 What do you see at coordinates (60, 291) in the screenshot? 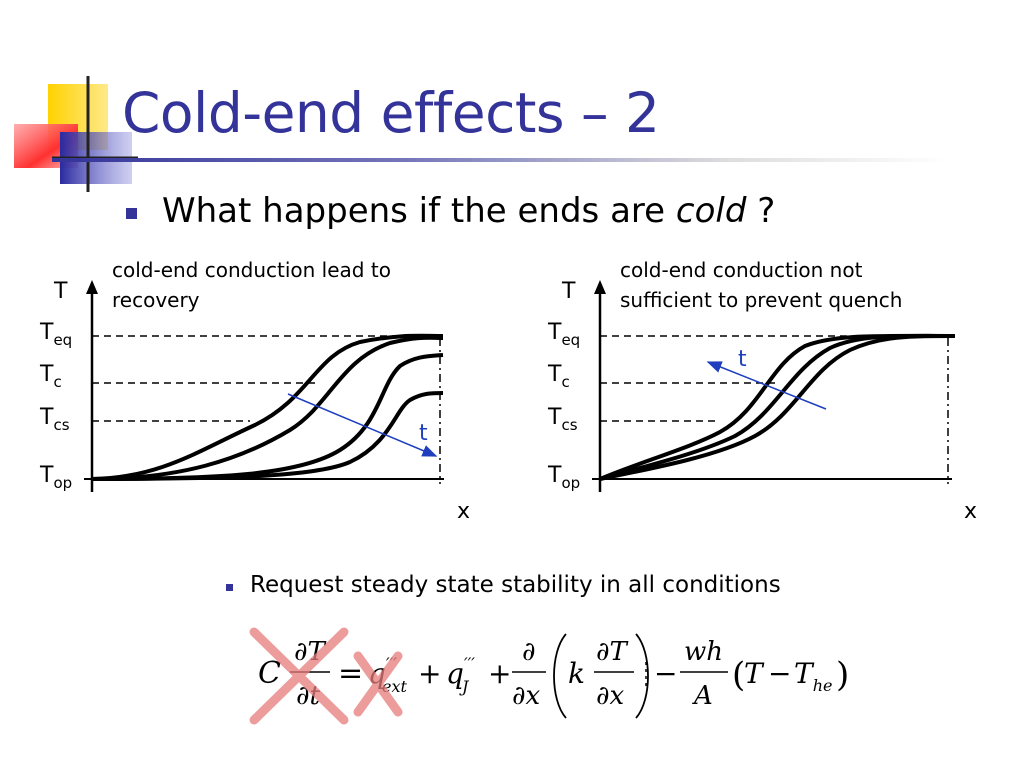
I see `left-y-axis-label: T` at bounding box center [60, 291].